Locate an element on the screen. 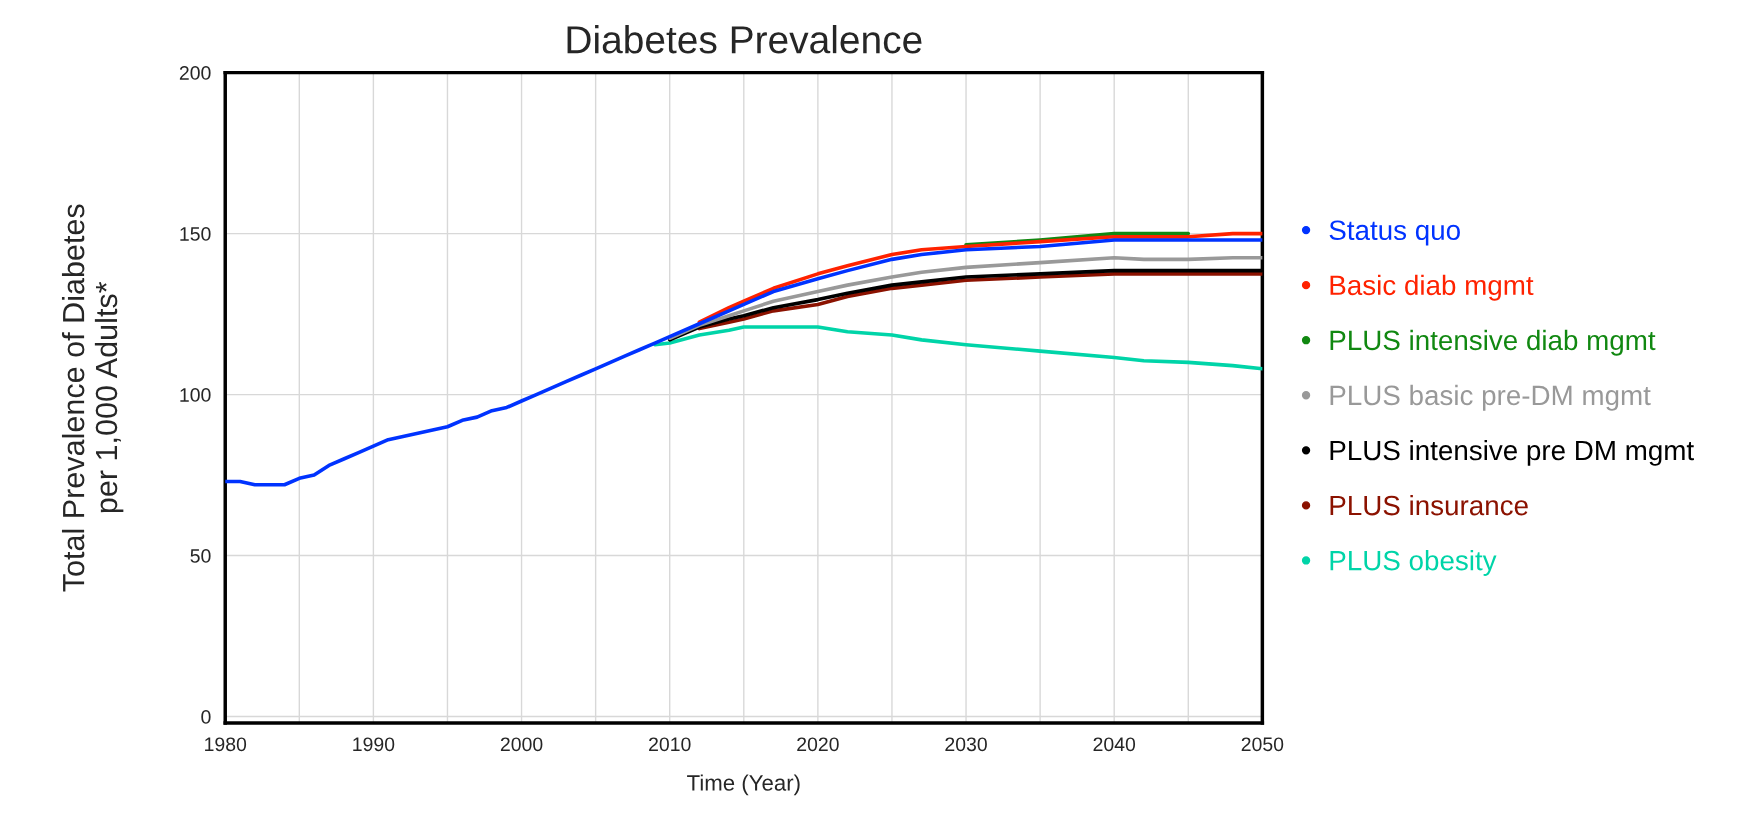  x-tick-label: 2010 is located at coordinates (670, 744).